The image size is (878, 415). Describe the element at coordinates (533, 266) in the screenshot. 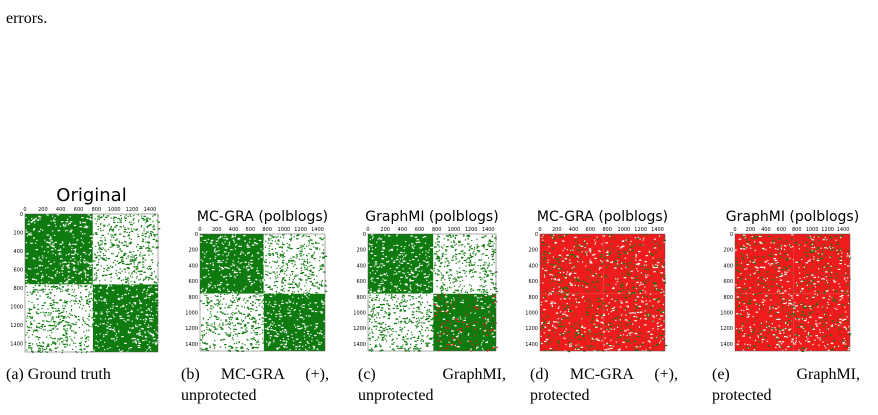

I see `y-tick-label: 400` at that location.